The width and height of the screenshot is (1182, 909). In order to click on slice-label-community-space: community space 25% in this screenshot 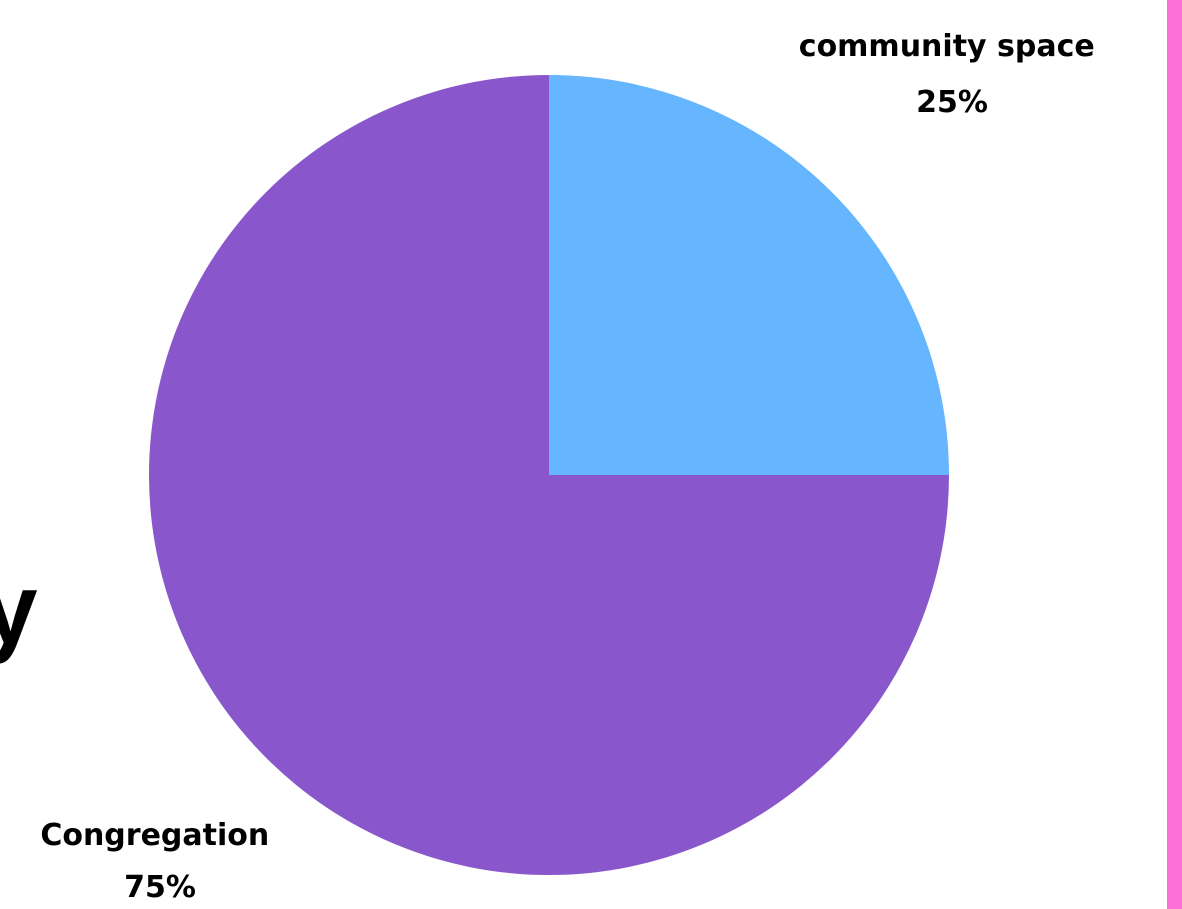, I will do `click(952, 74)`.